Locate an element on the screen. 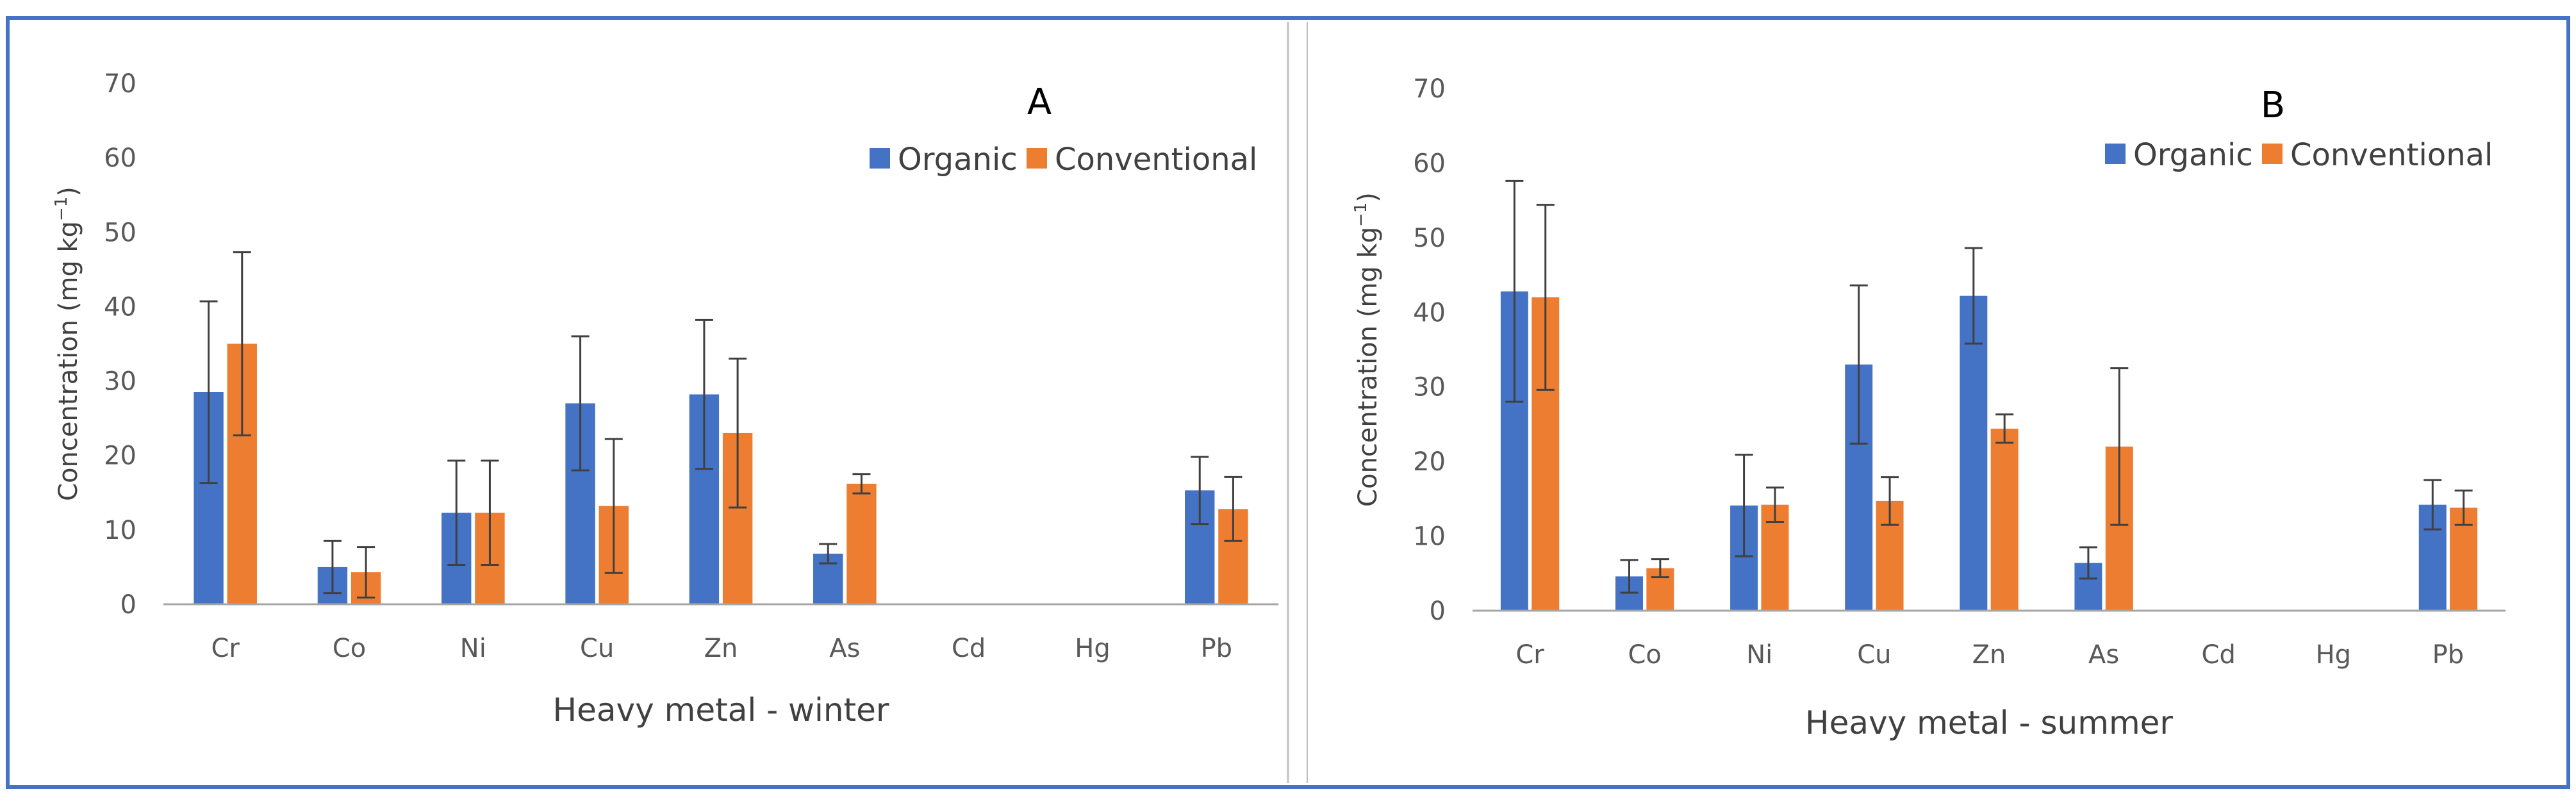 Image resolution: width=2576 pixels, height=801 pixels. panel-label: A is located at coordinates (1039, 102).